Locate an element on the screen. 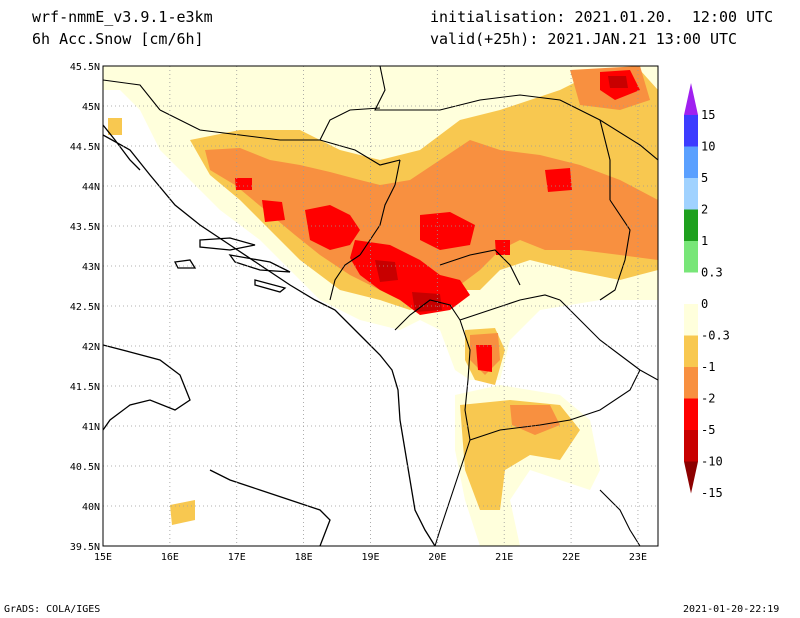  border-kosovo-macedonia is located at coordinates (510, 307).